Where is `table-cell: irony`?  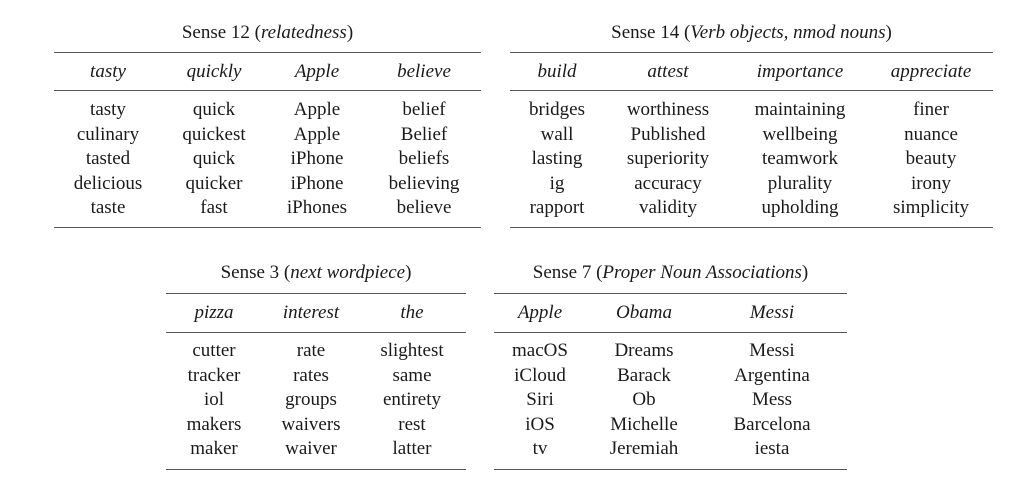
table-cell: irony is located at coordinates (931, 183).